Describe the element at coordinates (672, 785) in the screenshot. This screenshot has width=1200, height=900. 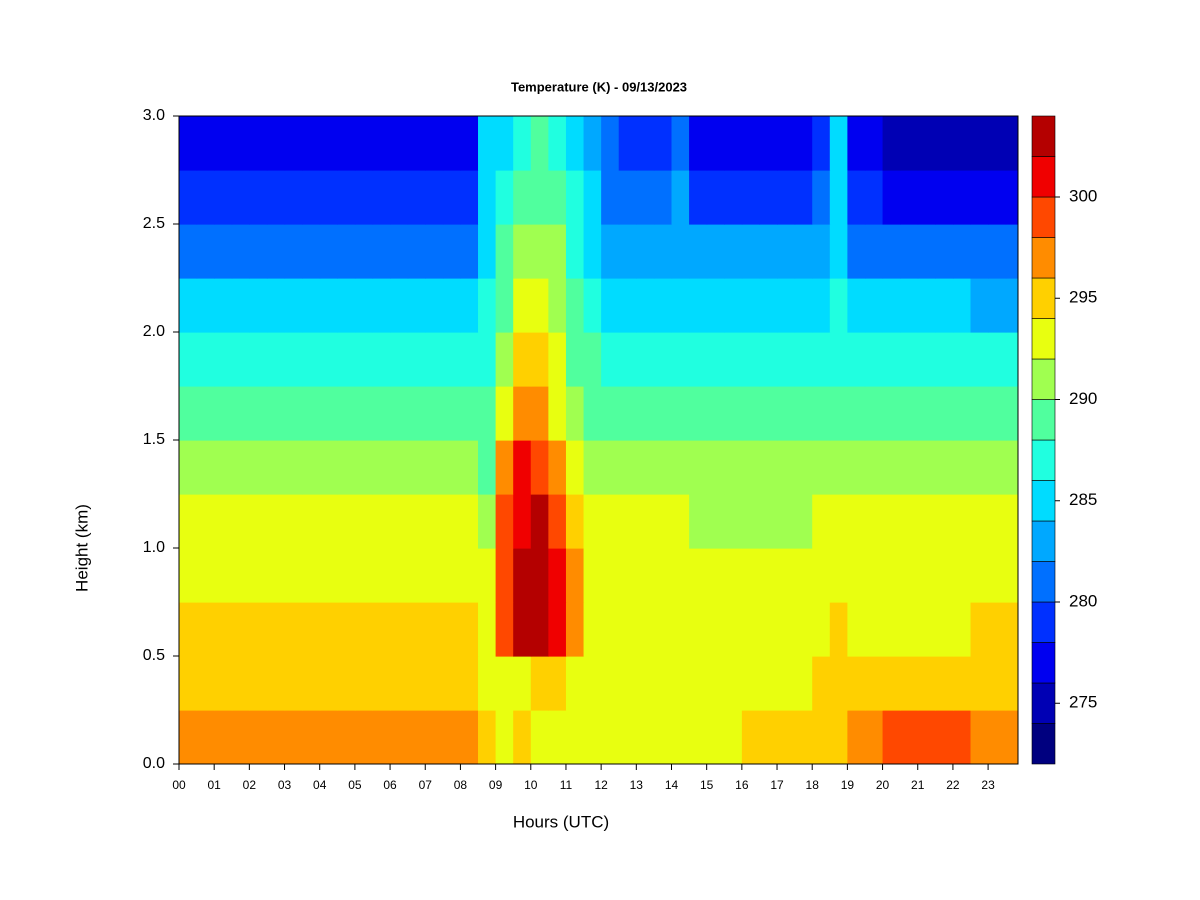
I see `x-tick-label: 14` at that location.